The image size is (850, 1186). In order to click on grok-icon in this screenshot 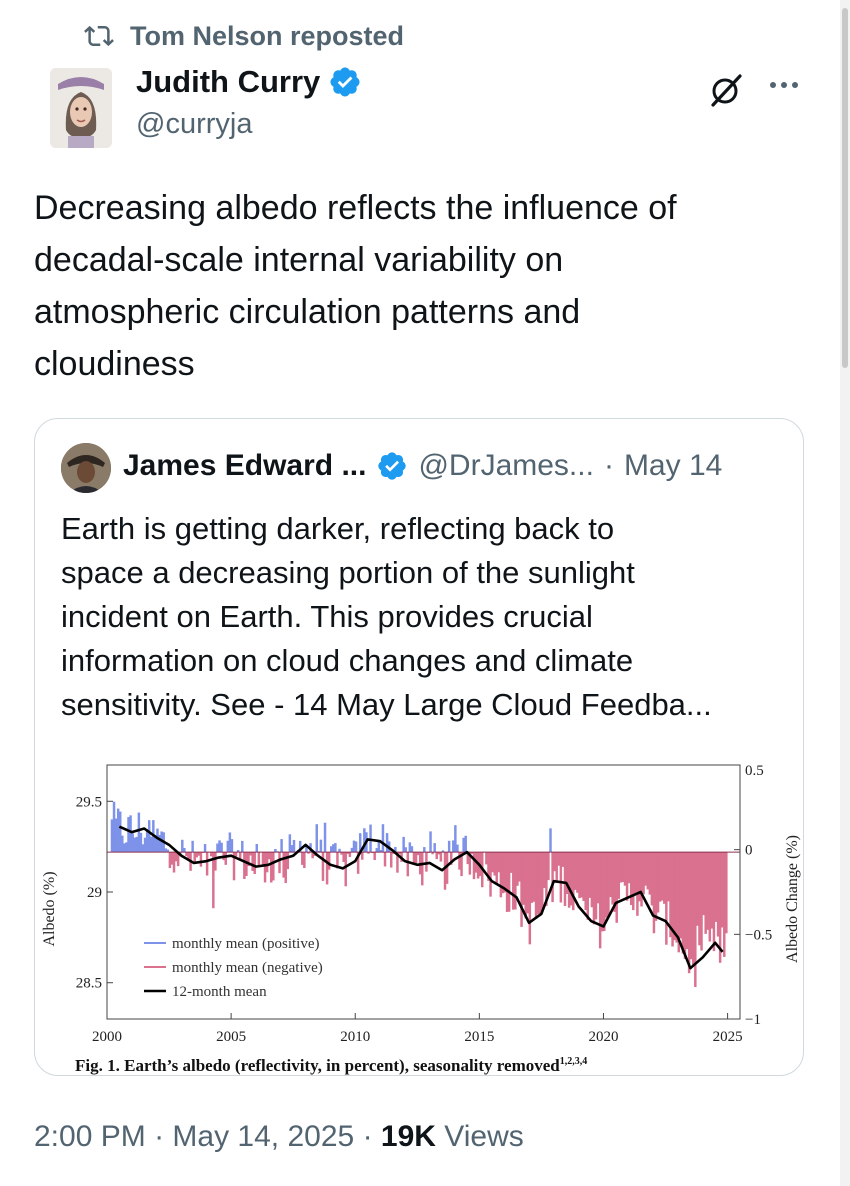, I will do `click(726, 90)`.